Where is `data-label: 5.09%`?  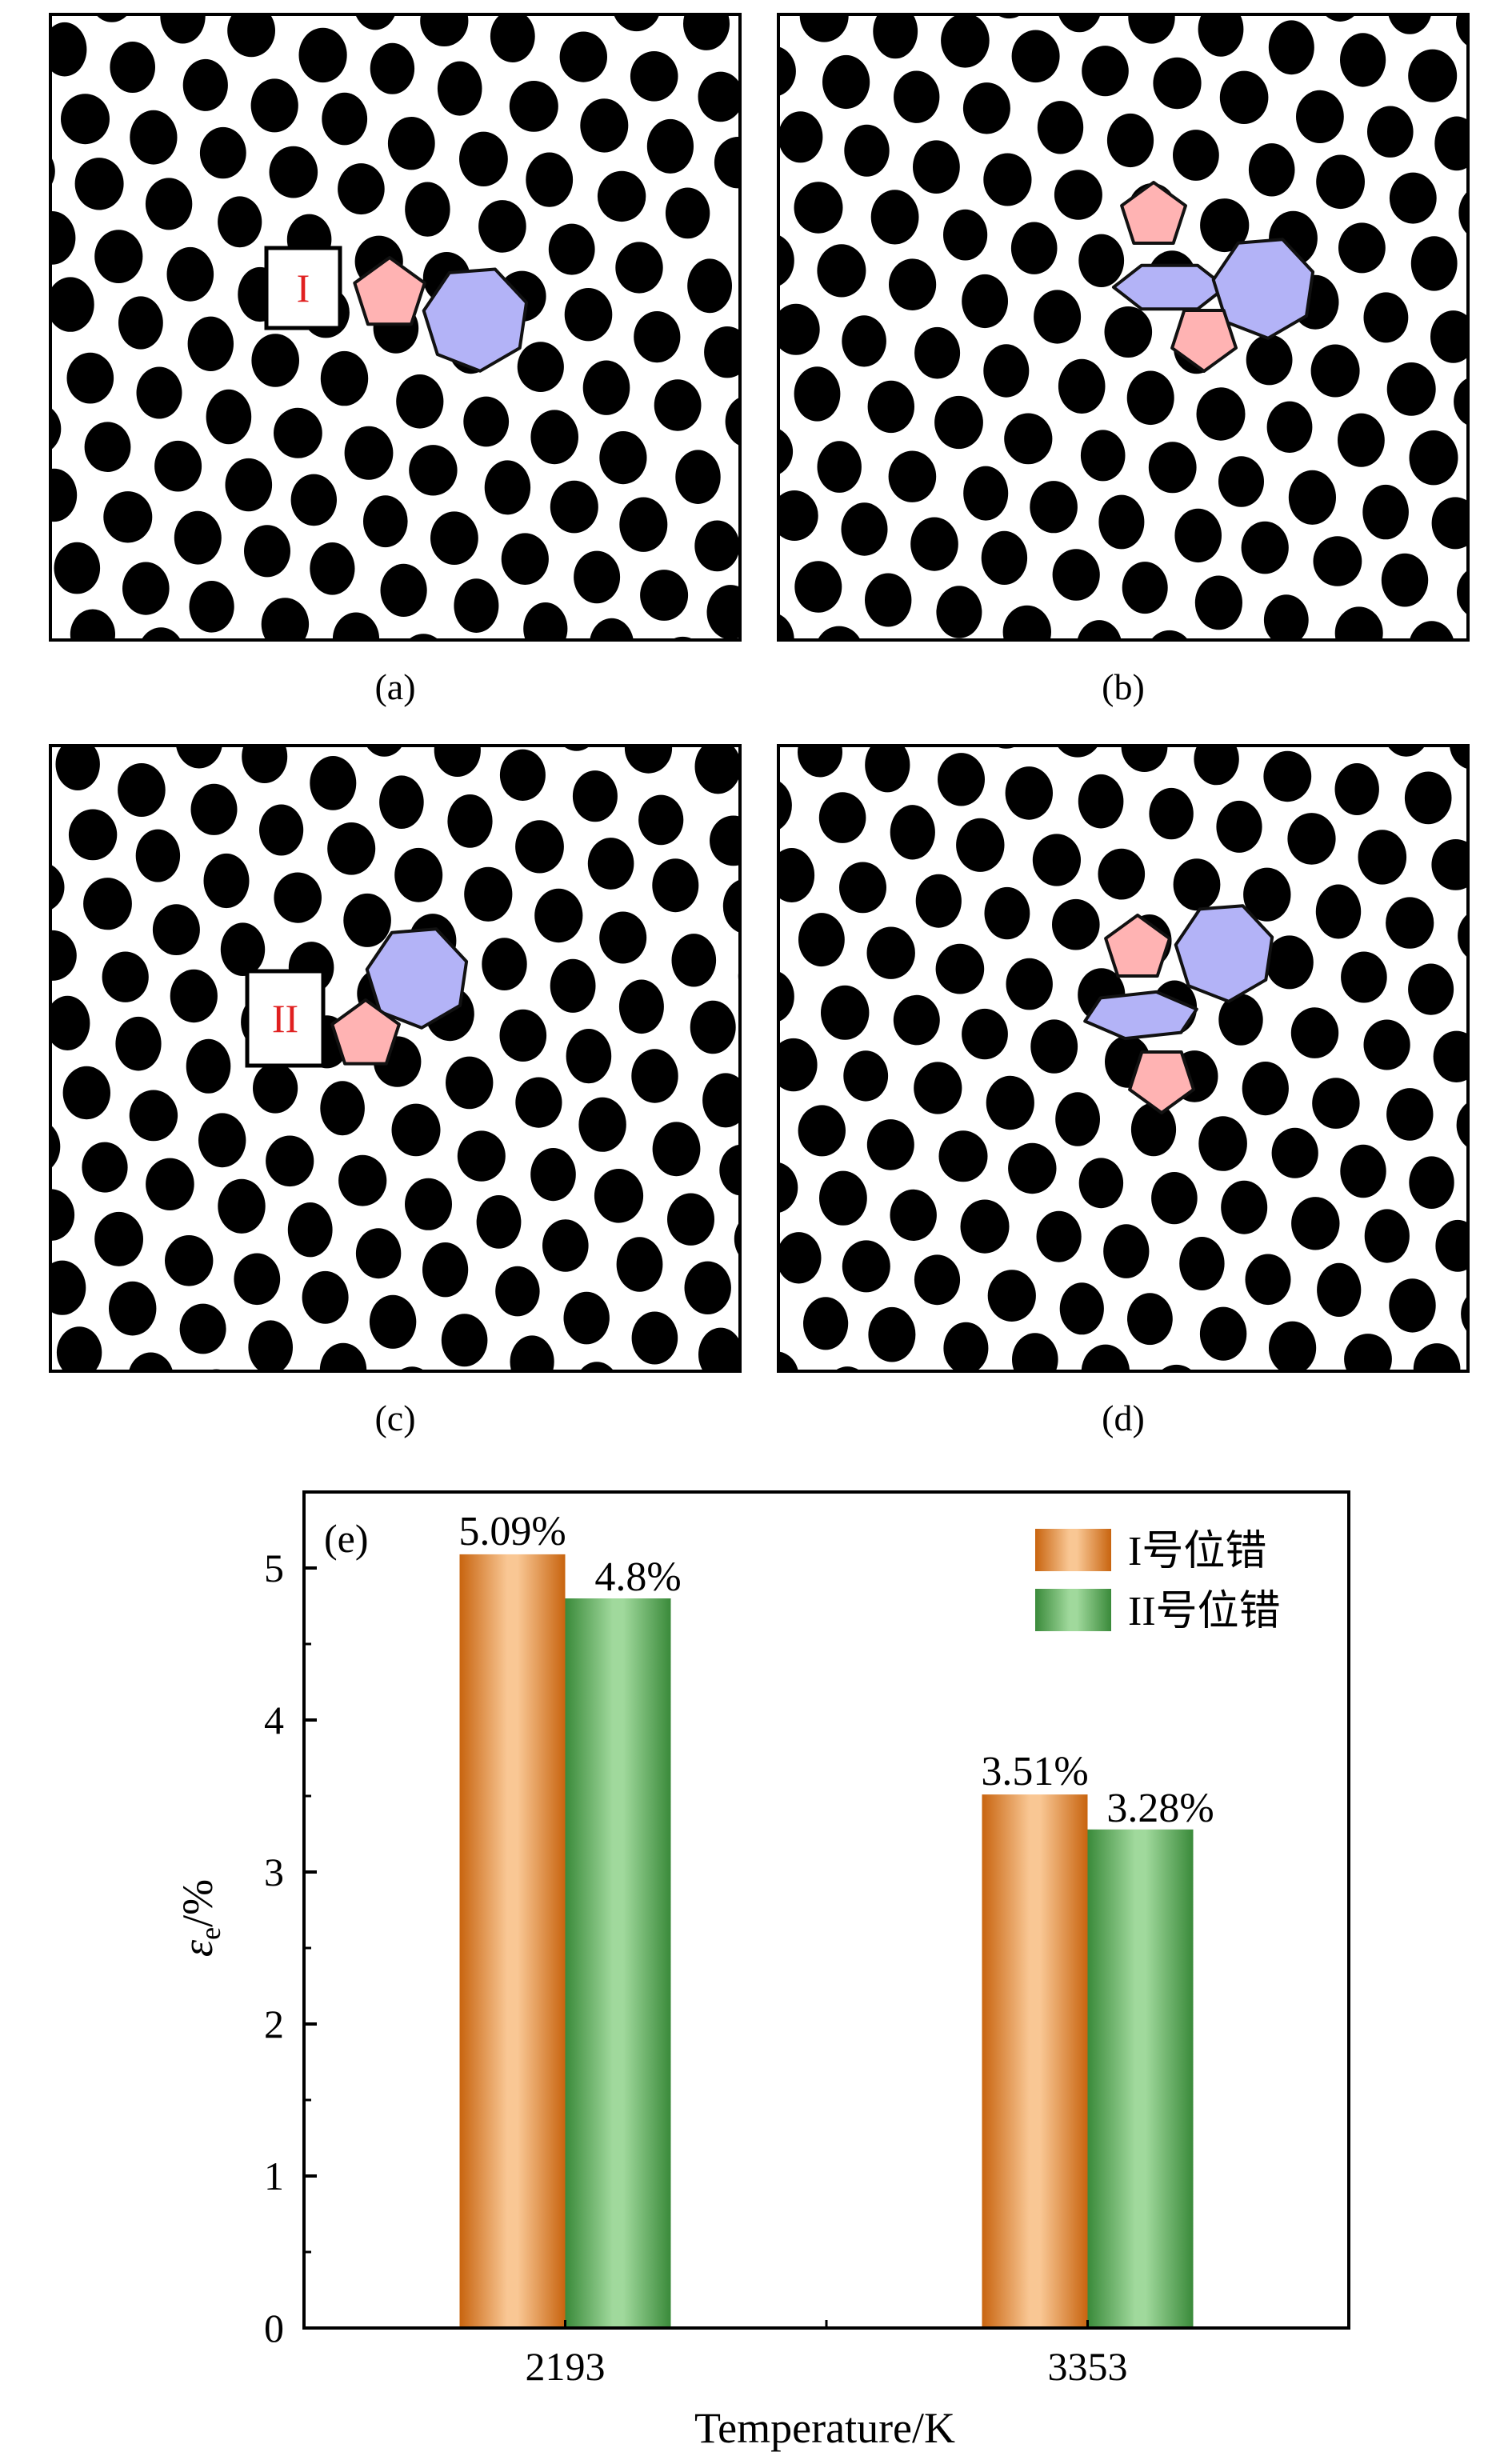
data-label: 5.09% is located at coordinates (512, 1531).